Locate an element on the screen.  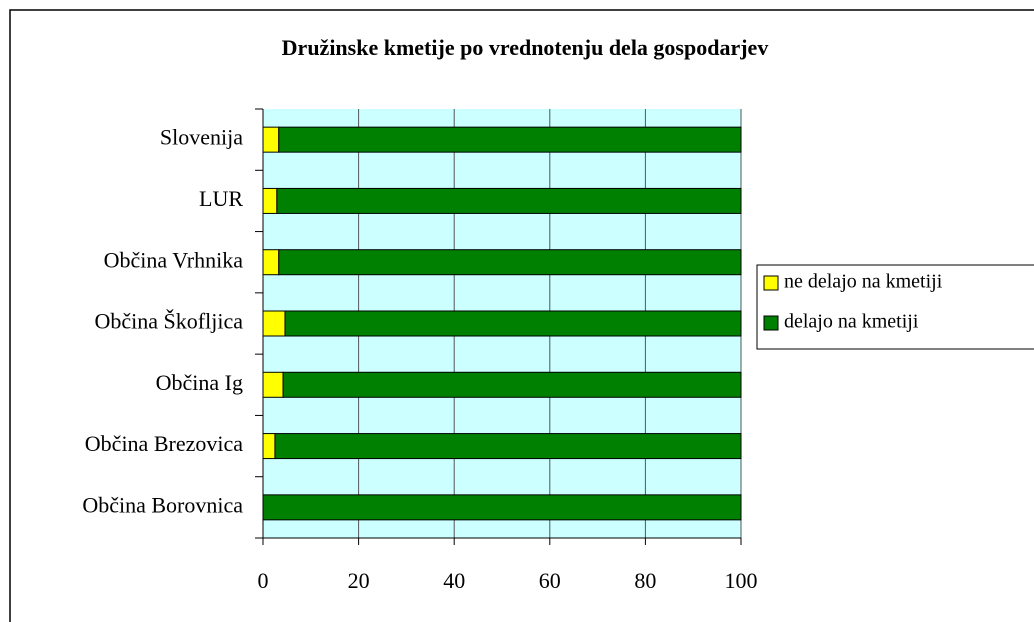
y-tick-label: Občina Vrhnika is located at coordinates (174, 259).